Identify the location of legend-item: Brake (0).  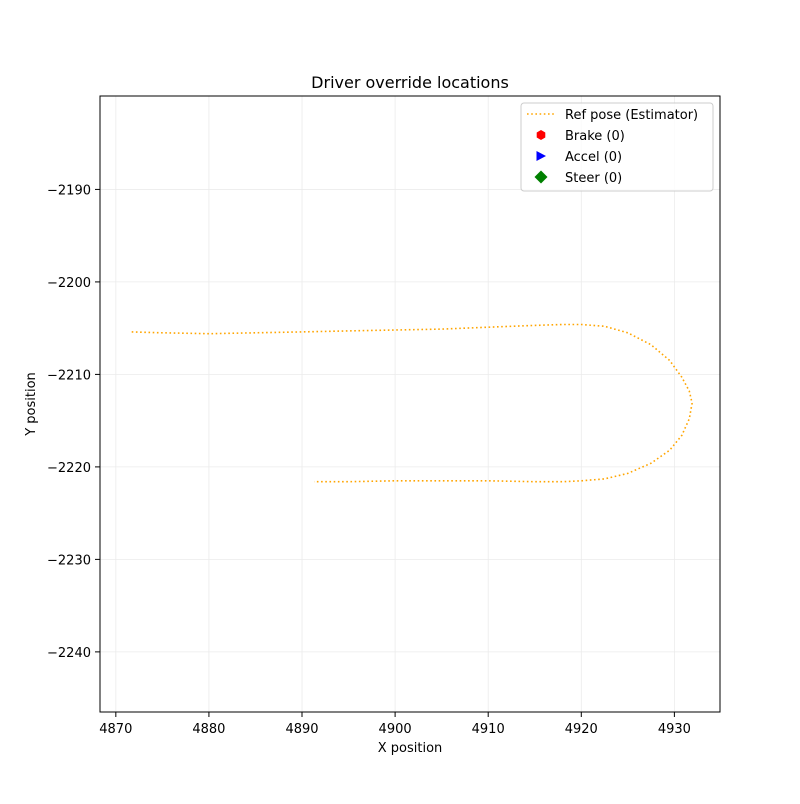
(580, 136).